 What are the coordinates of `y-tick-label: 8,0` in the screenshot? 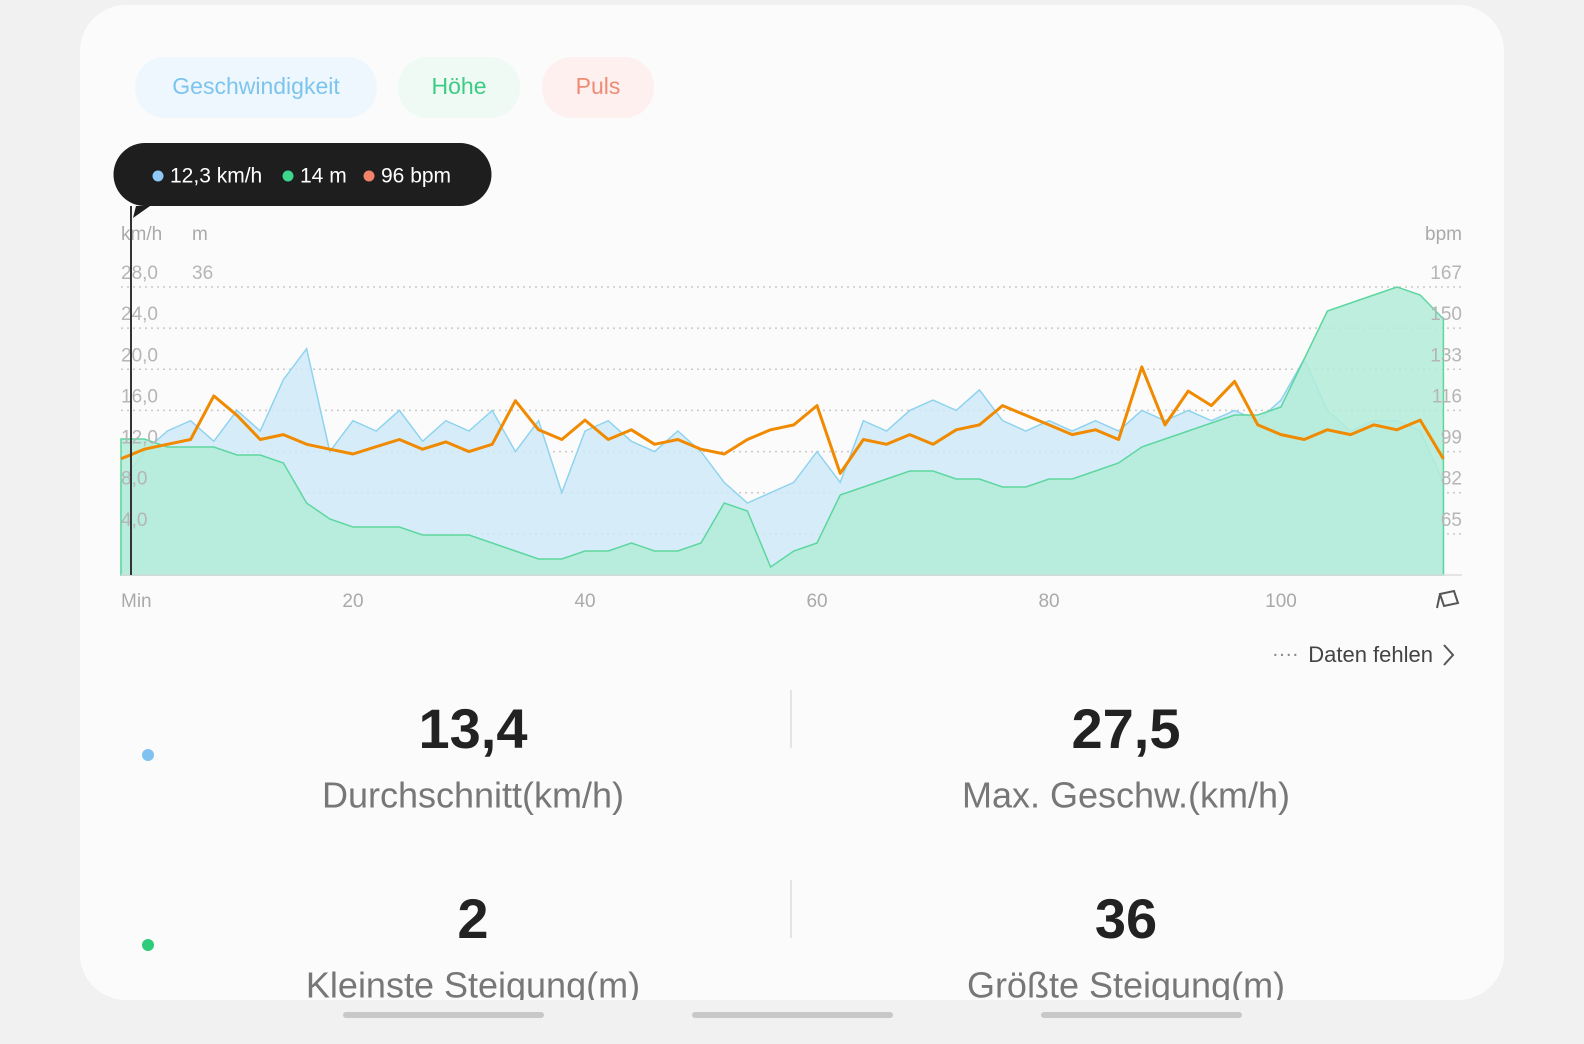 It's located at (134, 479).